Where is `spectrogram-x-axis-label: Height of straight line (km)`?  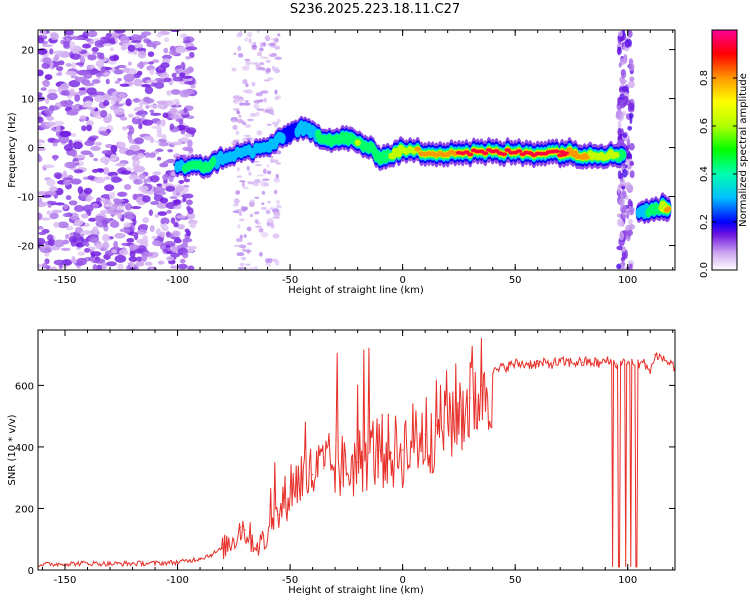
spectrogram-x-axis-label: Height of straight line (km) is located at coordinates (356, 290).